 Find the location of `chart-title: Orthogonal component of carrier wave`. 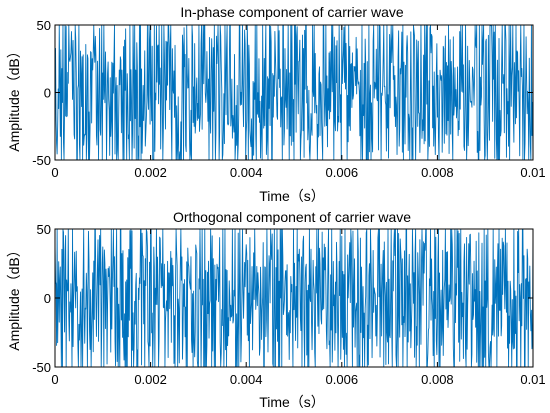

chart-title: Orthogonal component of carrier wave is located at coordinates (292, 217).